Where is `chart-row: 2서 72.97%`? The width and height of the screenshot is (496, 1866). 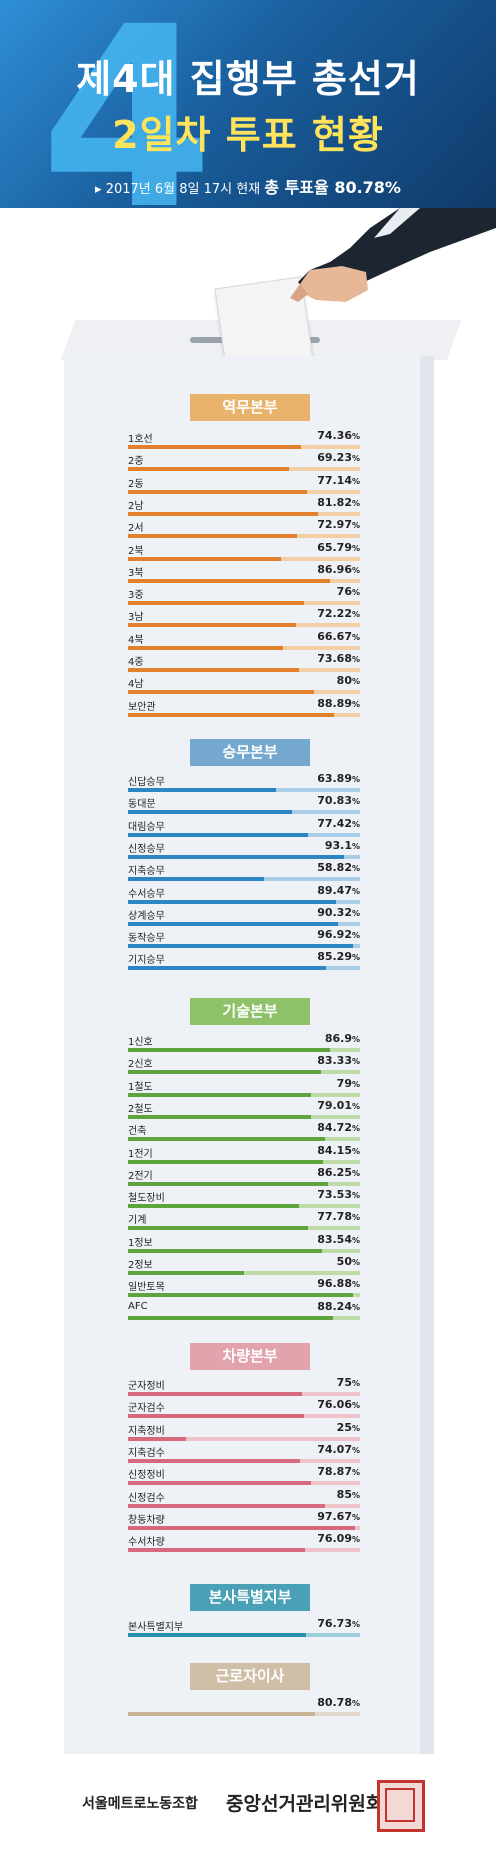
chart-row: 2서 72.97% is located at coordinates (244, 530).